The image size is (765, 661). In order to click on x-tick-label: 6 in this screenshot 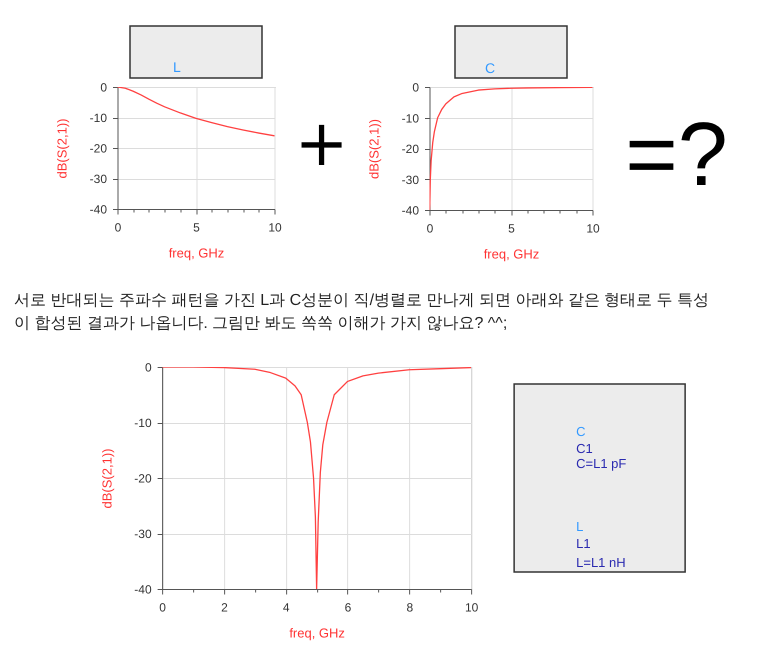, I will do `click(348, 607)`.